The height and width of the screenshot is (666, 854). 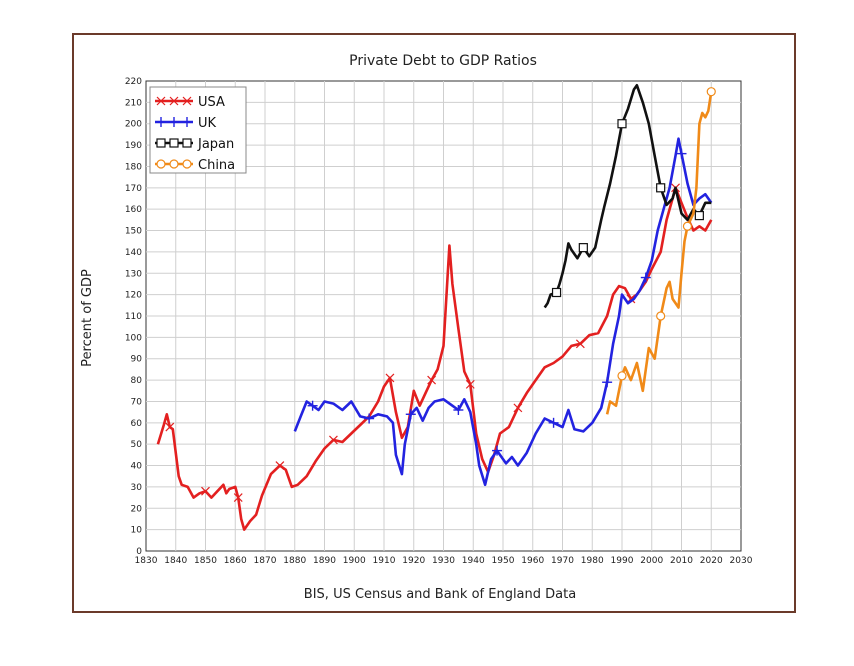 What do you see at coordinates (133, 232) in the screenshot?
I see `y-tick-label: 150` at bounding box center [133, 232].